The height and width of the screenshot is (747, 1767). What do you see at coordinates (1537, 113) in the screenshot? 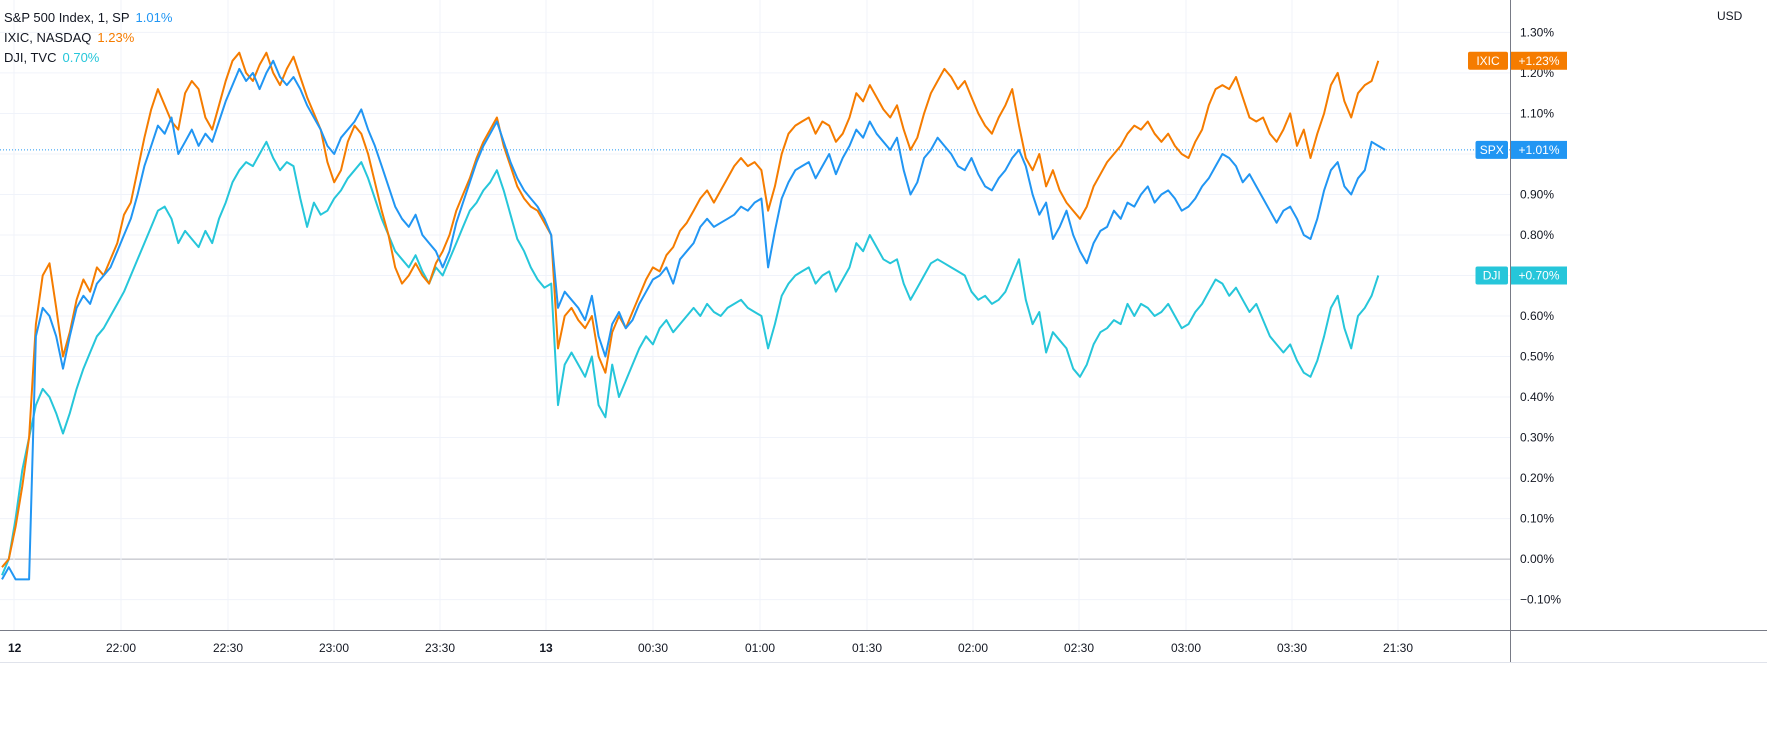
I see `y-tick-label: 1.10%` at bounding box center [1537, 113].